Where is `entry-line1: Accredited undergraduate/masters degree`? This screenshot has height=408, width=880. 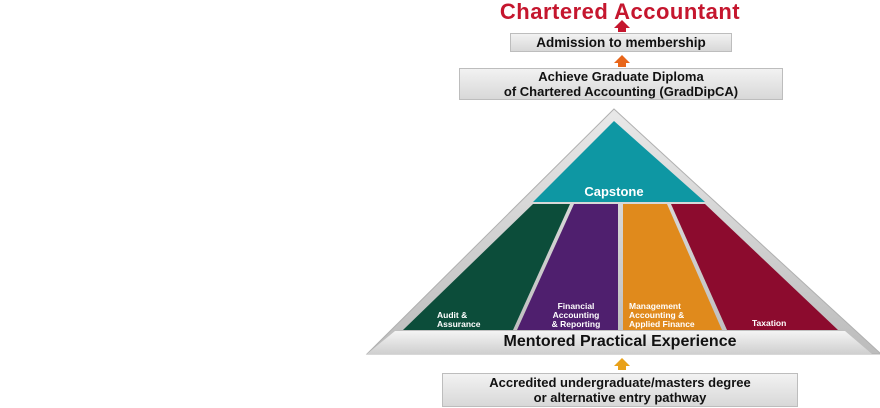 entry-line1: Accredited undergraduate/masters degree is located at coordinates (620, 382).